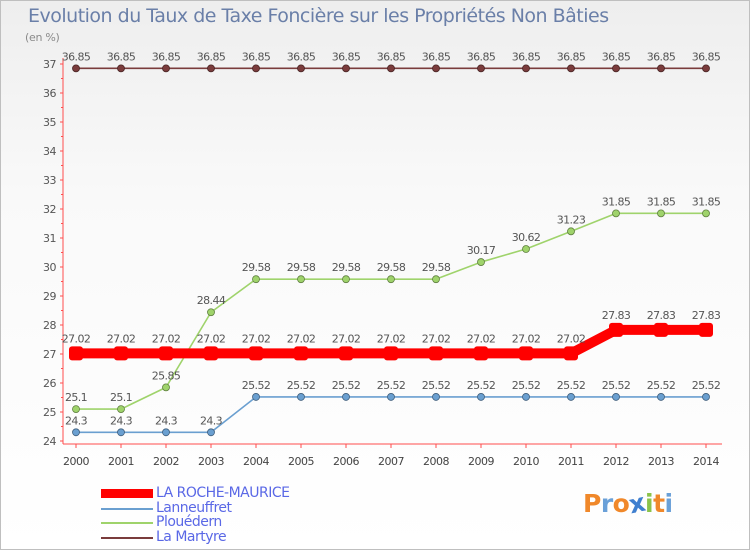  Describe the element at coordinates (346, 461) in the screenshot. I see `x-tick-label: 2006` at that location.